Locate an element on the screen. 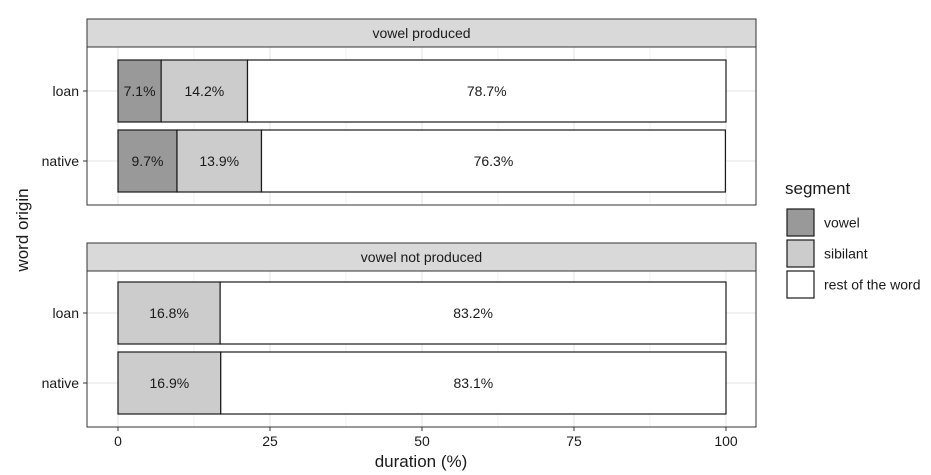 This screenshot has width=931, height=475. x-tick-label: 100 is located at coordinates (726, 441).